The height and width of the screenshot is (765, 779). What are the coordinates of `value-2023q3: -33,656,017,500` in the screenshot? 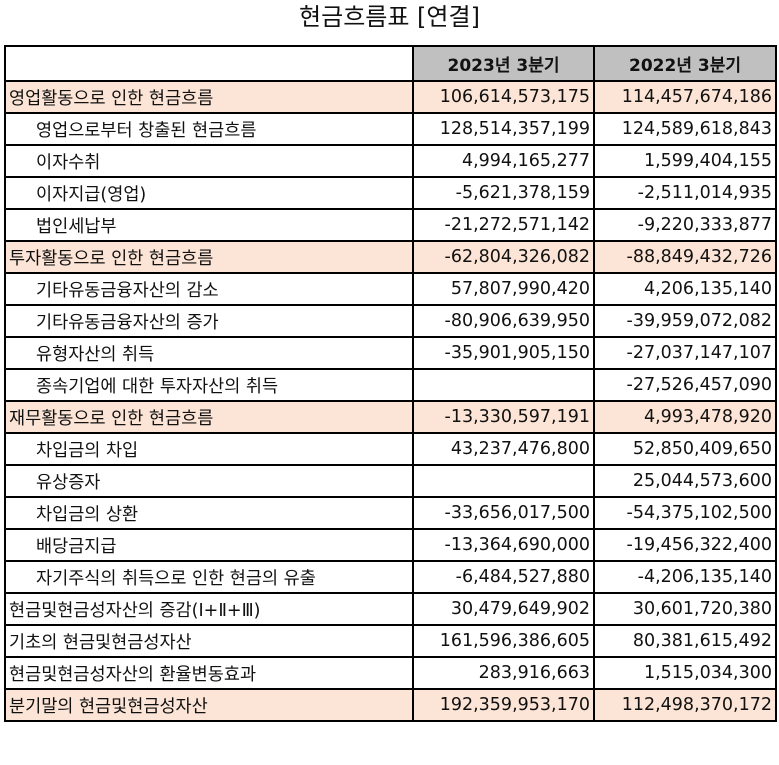 It's located at (503, 513).